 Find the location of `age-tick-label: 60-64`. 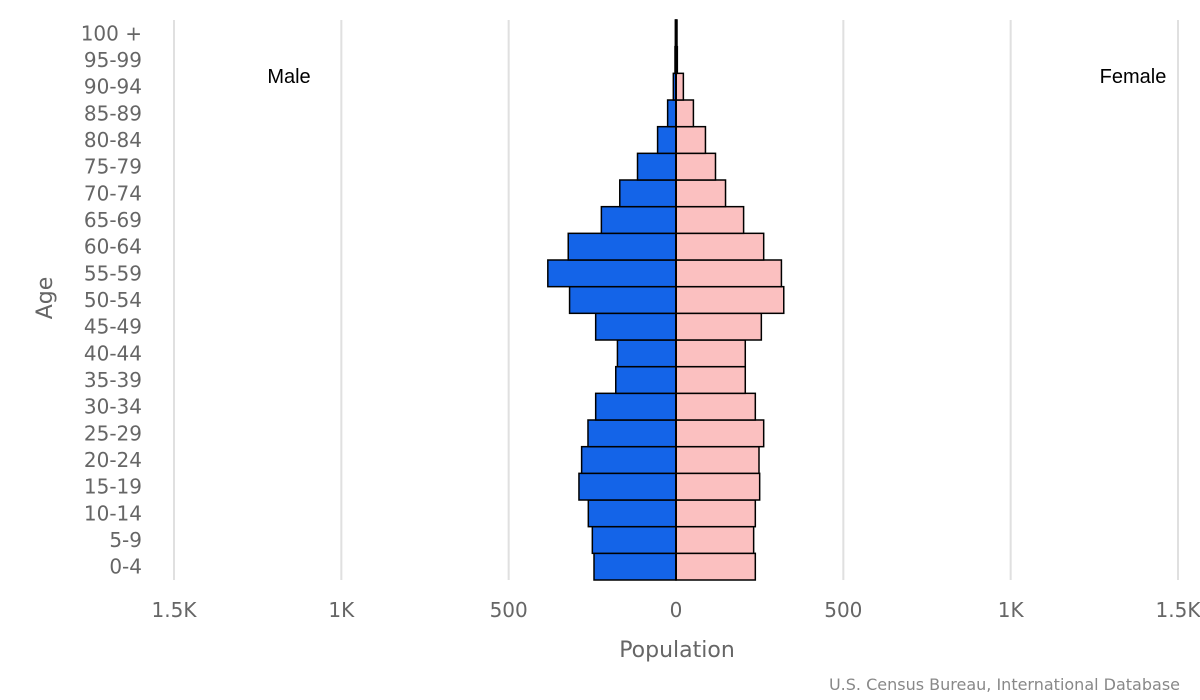

age-tick-label: 60-64 is located at coordinates (113, 247).